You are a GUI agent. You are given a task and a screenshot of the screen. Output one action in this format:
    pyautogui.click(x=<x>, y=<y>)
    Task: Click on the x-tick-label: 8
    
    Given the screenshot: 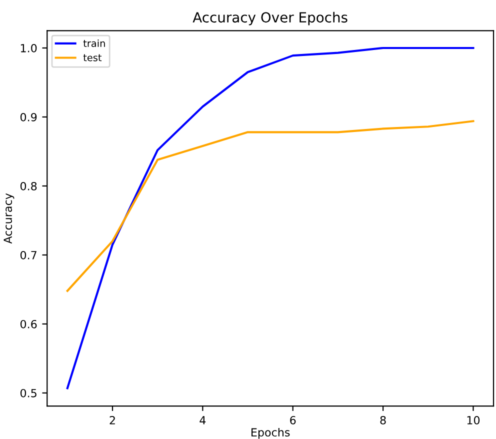 What is the action you would take?
    pyautogui.click(x=383, y=420)
    